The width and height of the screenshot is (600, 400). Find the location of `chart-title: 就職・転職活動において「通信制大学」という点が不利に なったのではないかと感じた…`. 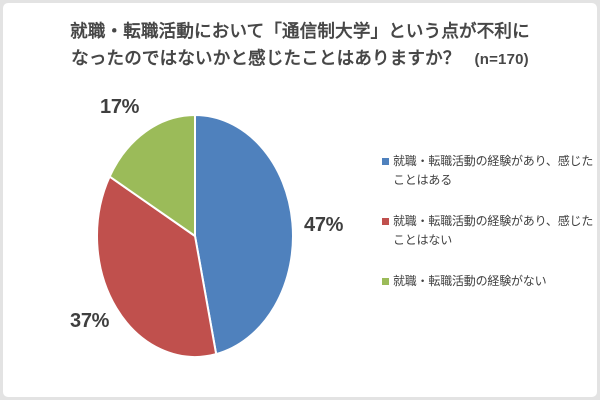

chart-title: 就職・転職活動において「通信制大学」という点が不利に なったのではないかと感じた… is located at coordinates (300, 45).